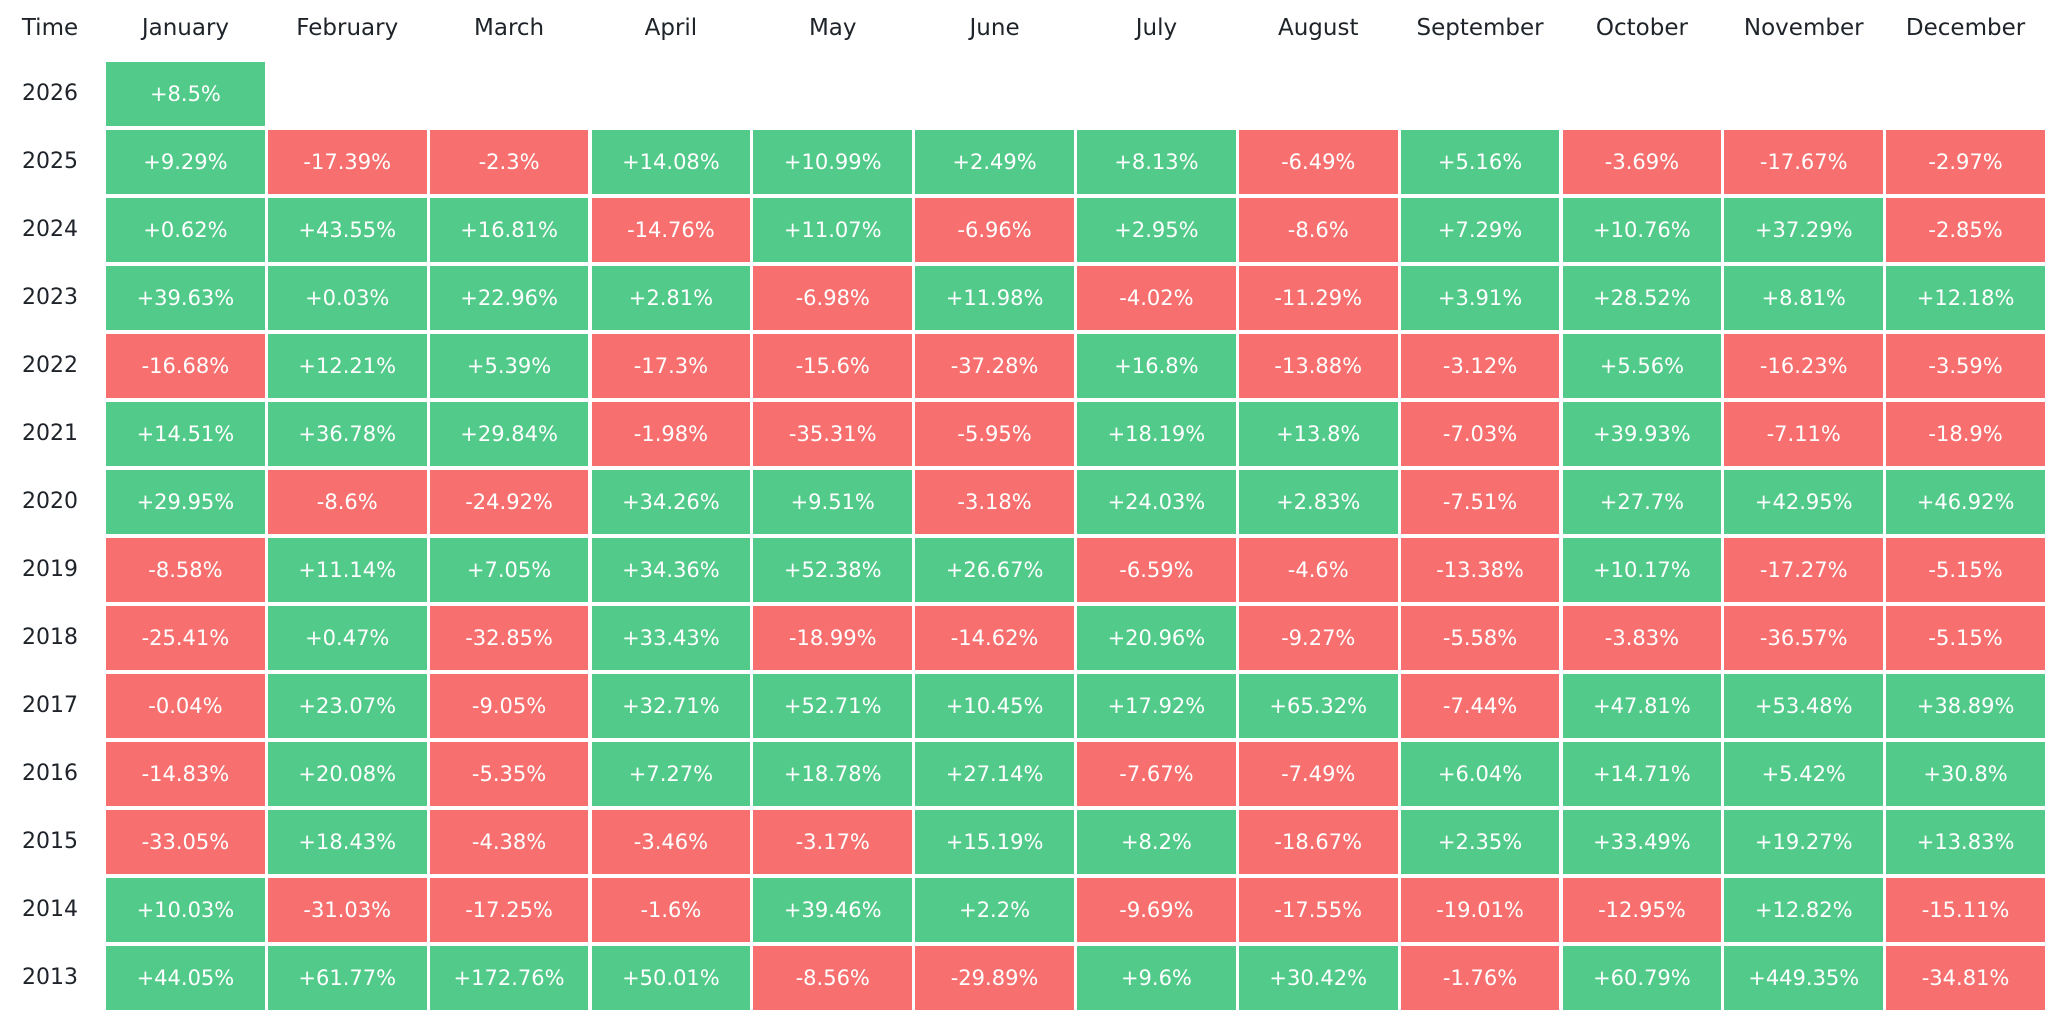 This screenshot has width=2048, height=1015. Describe the element at coordinates (185, 28) in the screenshot. I see `month-header: January` at that location.